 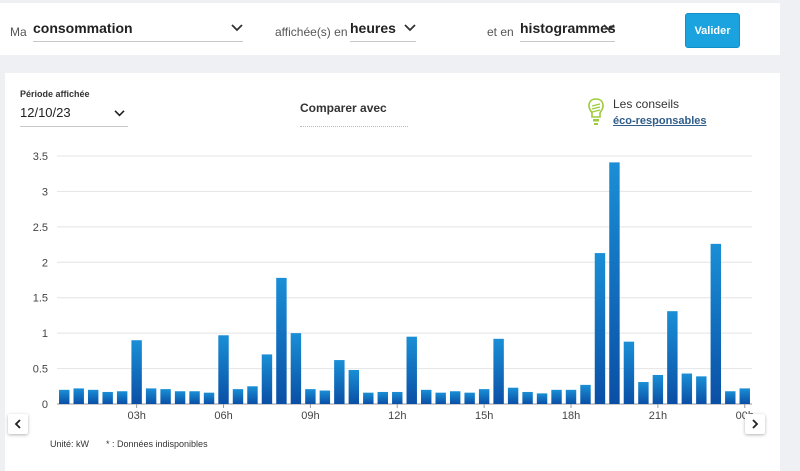 What do you see at coordinates (70, 444) in the screenshot?
I see `unit-legend: Unité: kW` at bounding box center [70, 444].